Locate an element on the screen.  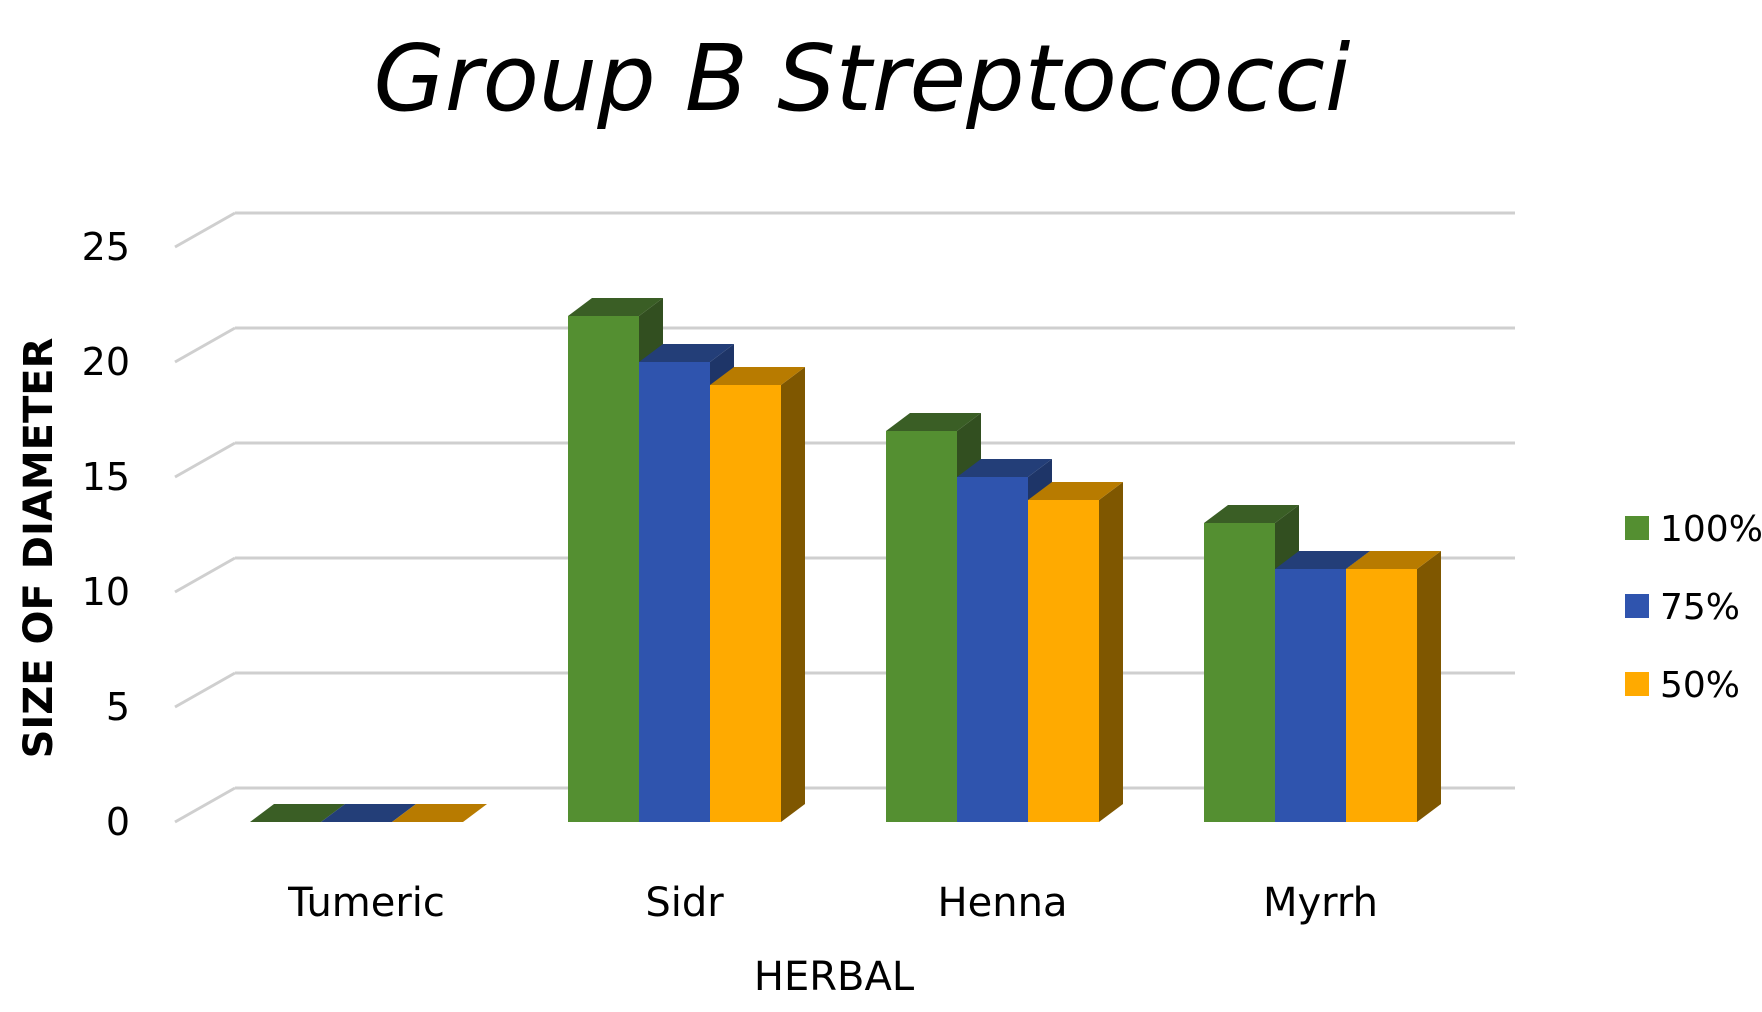
x-axis-categories: Tumeric Sidr Henna Myrrh is located at coordinates (832, 903).